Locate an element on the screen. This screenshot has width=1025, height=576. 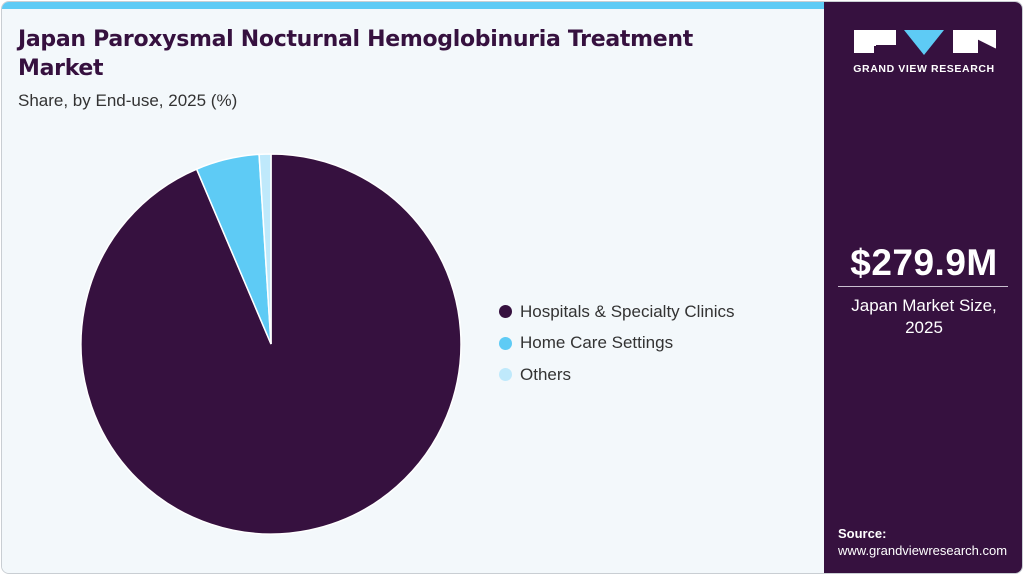
source-label: Source: is located at coordinates (862, 533).